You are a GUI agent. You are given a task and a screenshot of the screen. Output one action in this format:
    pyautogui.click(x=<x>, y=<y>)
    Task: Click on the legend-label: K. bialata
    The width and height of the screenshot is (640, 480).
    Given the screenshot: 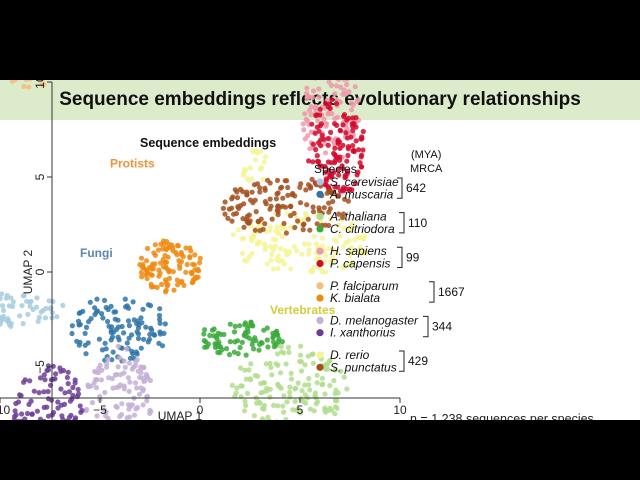 What is the action you would take?
    pyautogui.click(x=355, y=298)
    